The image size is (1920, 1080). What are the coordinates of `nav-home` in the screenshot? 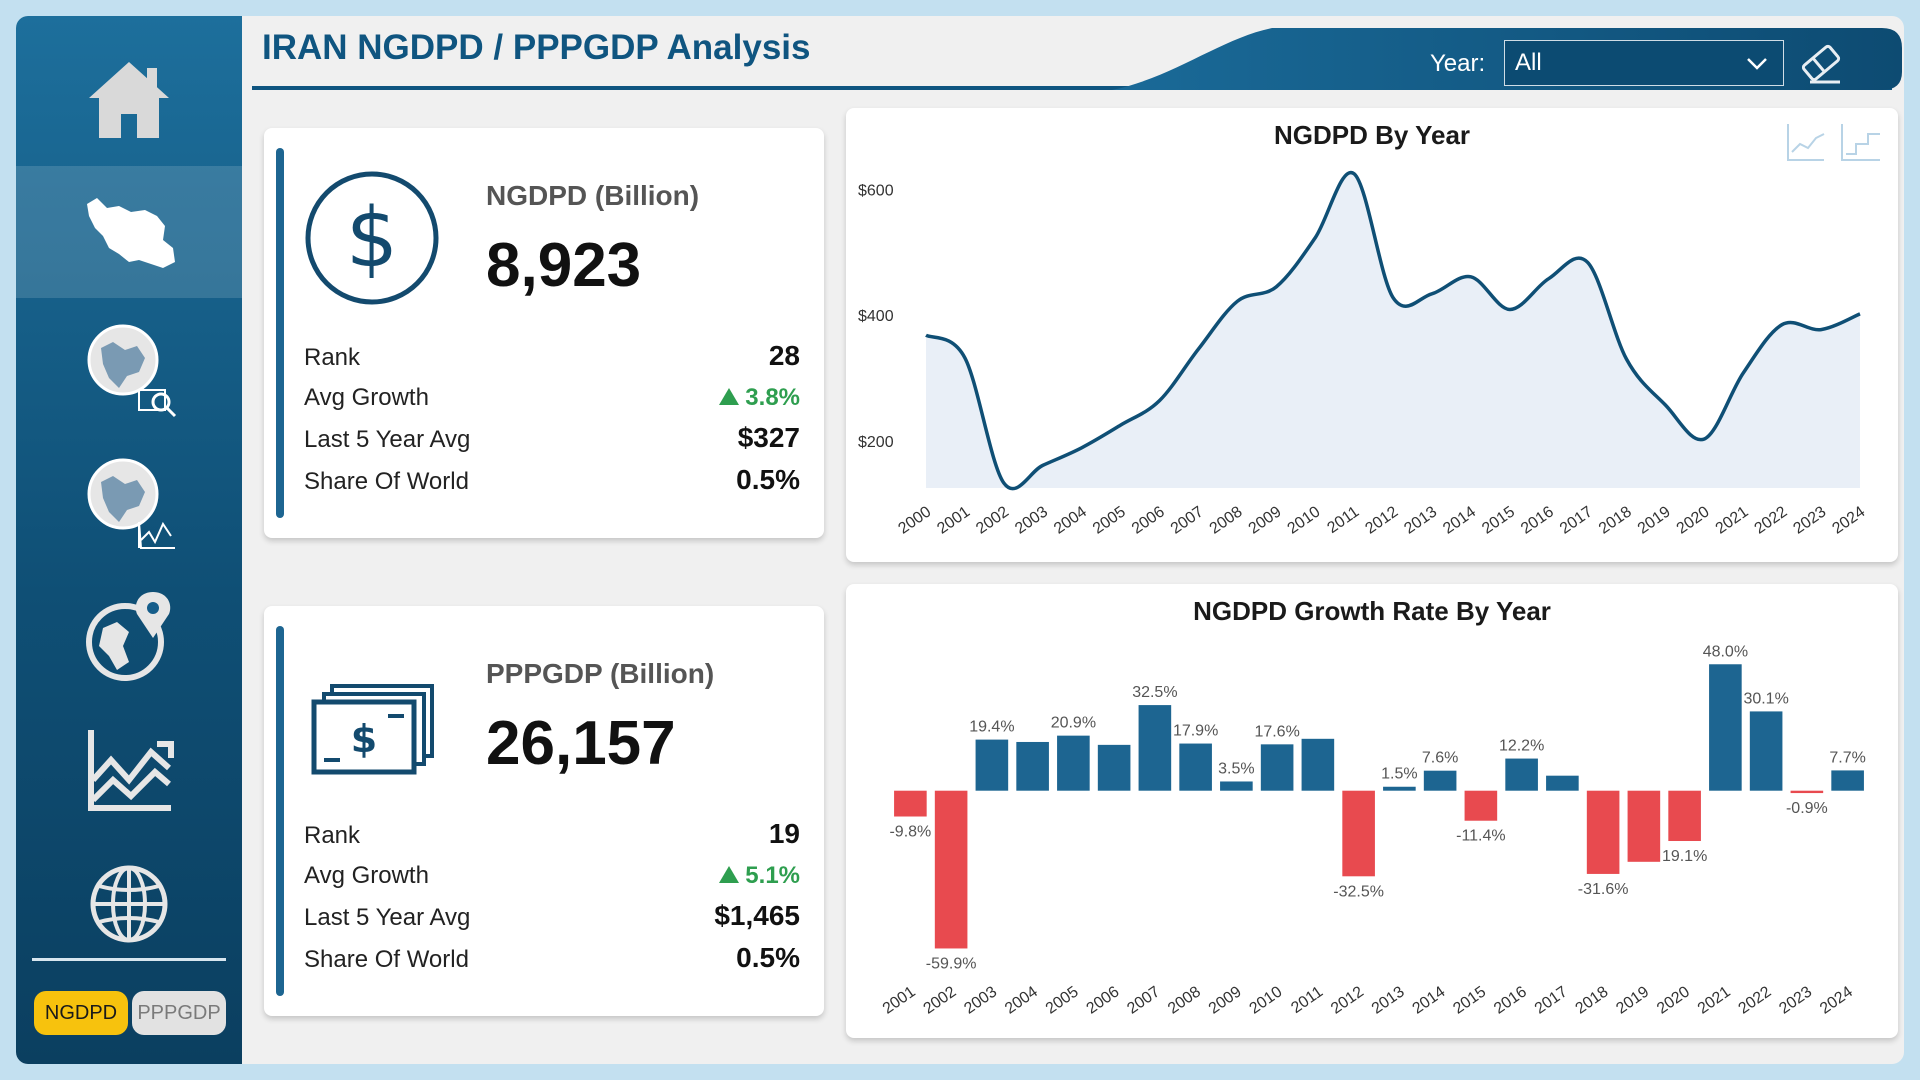 It's located at (129, 100).